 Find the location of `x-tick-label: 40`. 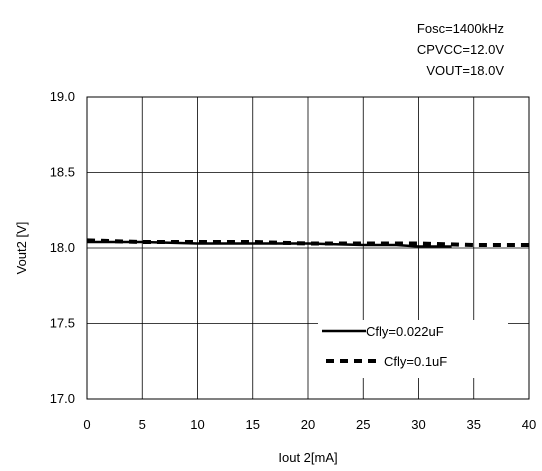

x-tick-label: 40 is located at coordinates (529, 424).